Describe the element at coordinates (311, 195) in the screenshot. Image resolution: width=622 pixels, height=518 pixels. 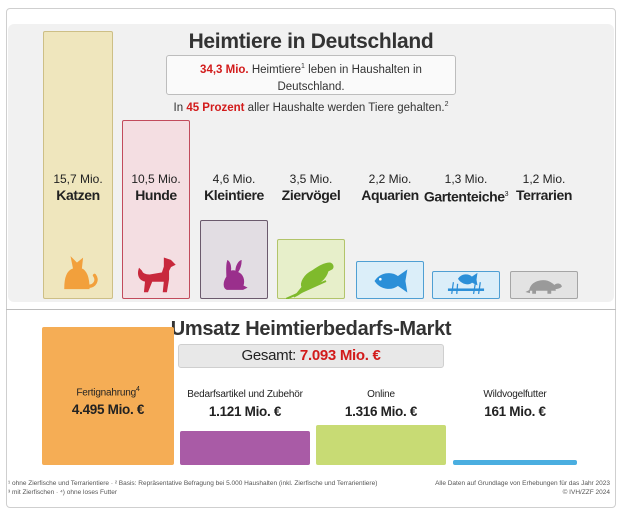
I see `pet-category-label: Ziervögel` at that location.